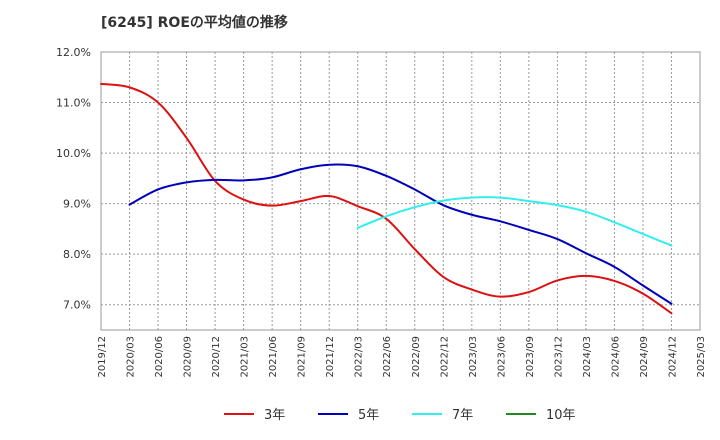  What do you see at coordinates (416, 357) in the screenshot?
I see `x-tick-label: 2022/09` at bounding box center [416, 357].